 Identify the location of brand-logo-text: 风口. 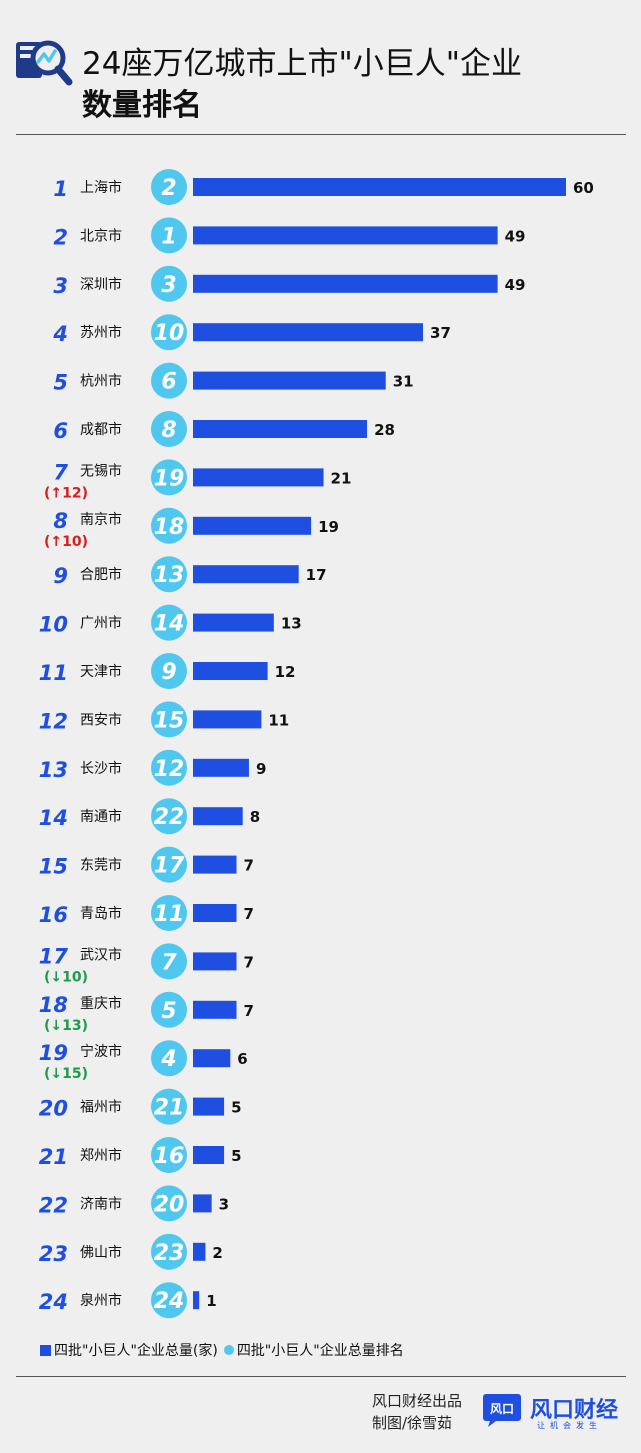
(502, 1409).